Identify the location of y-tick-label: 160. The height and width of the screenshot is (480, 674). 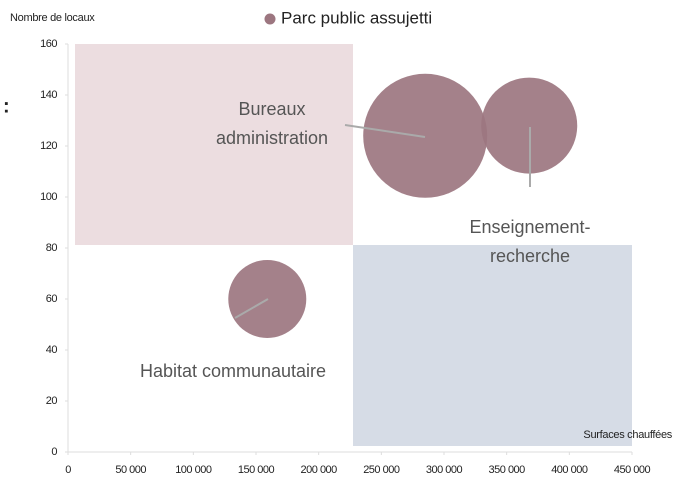
(48, 44).